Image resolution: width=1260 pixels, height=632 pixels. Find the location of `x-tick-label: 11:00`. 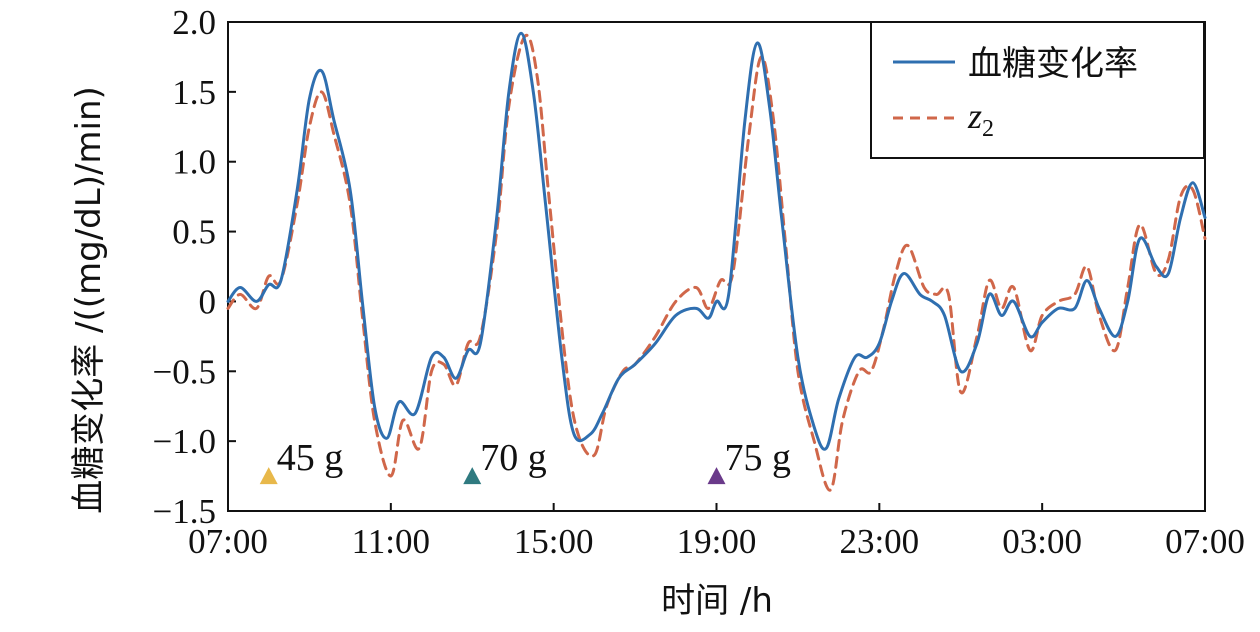

x-tick-label: 11:00 is located at coordinates (391, 541).